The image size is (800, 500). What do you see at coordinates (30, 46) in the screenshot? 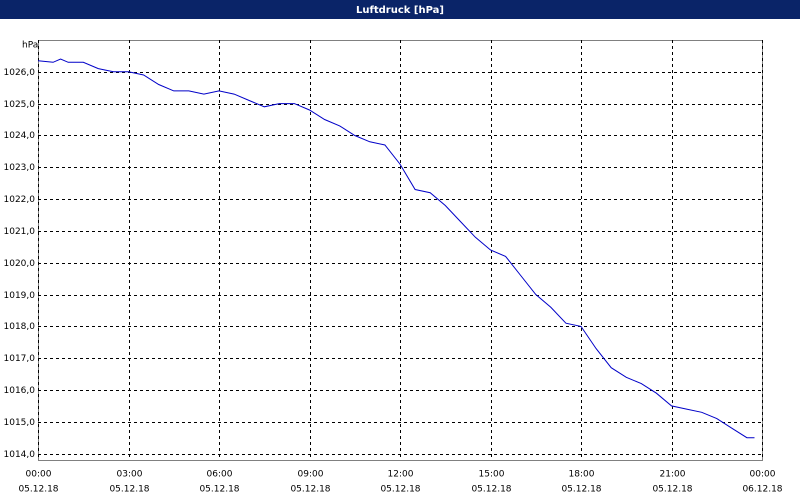
I see `y-axis-label: hPa` at bounding box center [30, 46].